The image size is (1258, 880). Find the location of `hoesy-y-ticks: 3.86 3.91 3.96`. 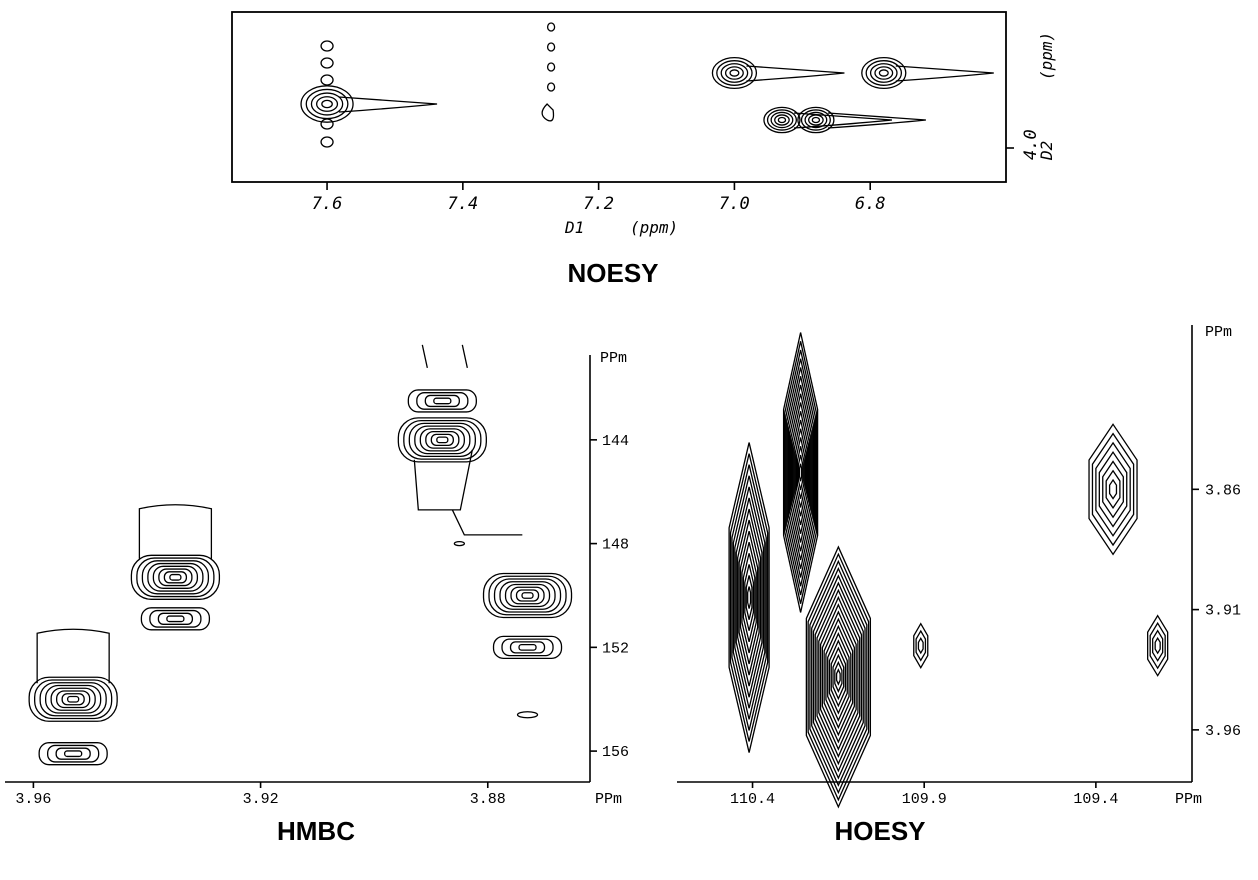

hoesy-y-ticks: 3.86 3.91 3.96 is located at coordinates (1216, 611).